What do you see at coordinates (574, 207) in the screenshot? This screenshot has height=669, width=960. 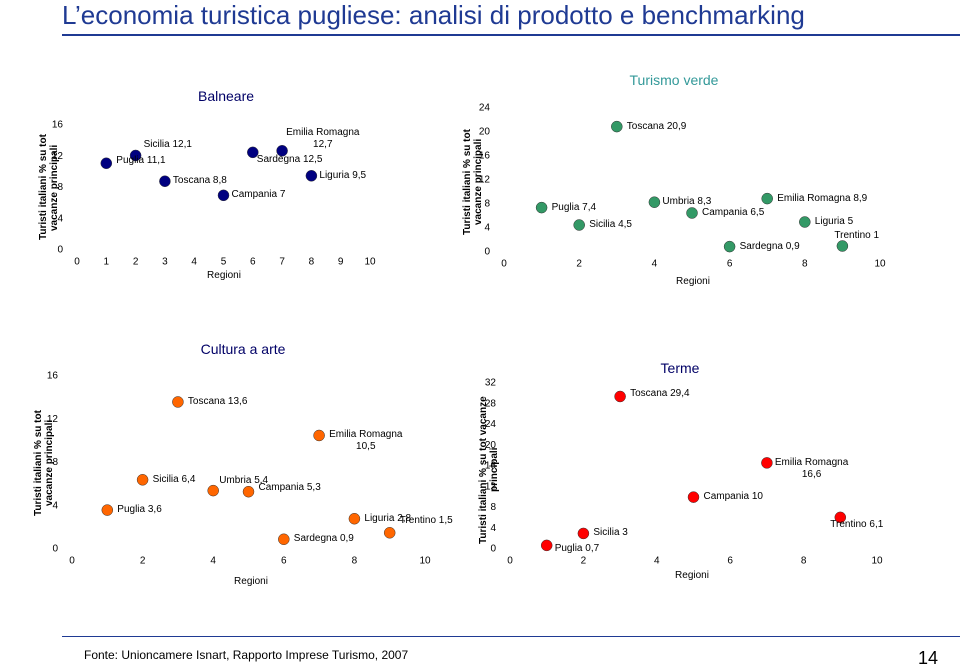 I see `data-label: Puglia 7,4` at bounding box center [574, 207].